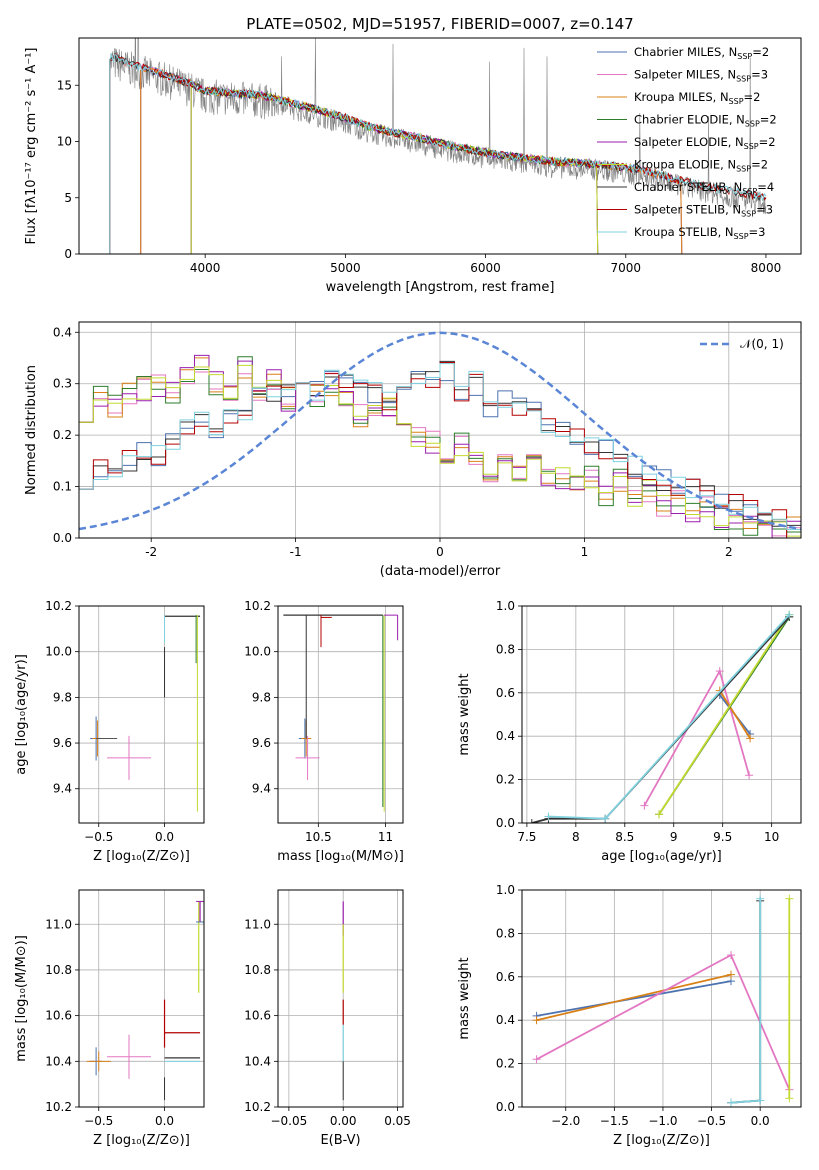 This screenshot has width=819, height=1170. I want to click on y-axis-label: Flux [fλ10⁻¹⁷ erg cm⁻² s⁻¹ A⁻¹], so click(31, 146).